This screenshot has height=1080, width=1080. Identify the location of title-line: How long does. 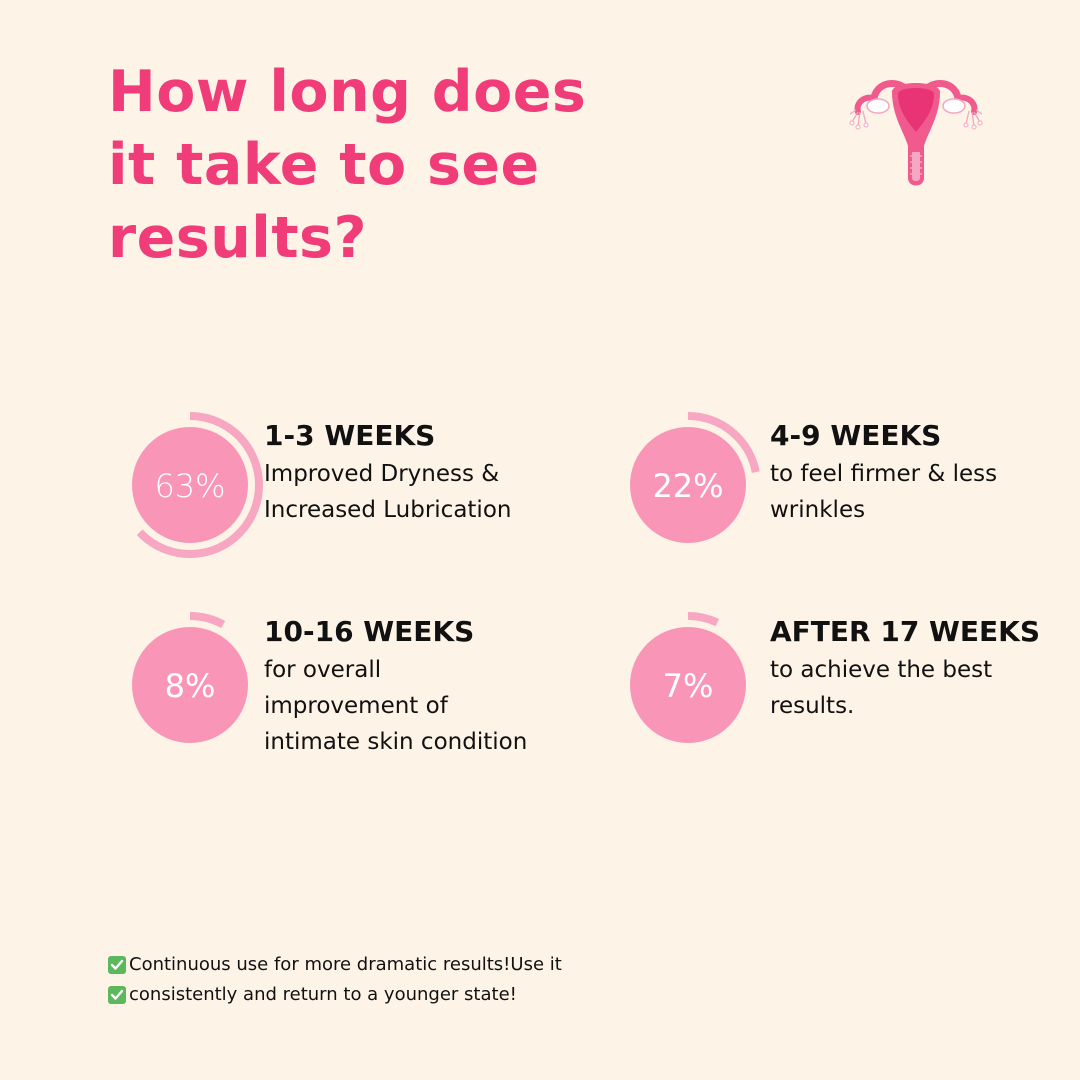
(347, 92).